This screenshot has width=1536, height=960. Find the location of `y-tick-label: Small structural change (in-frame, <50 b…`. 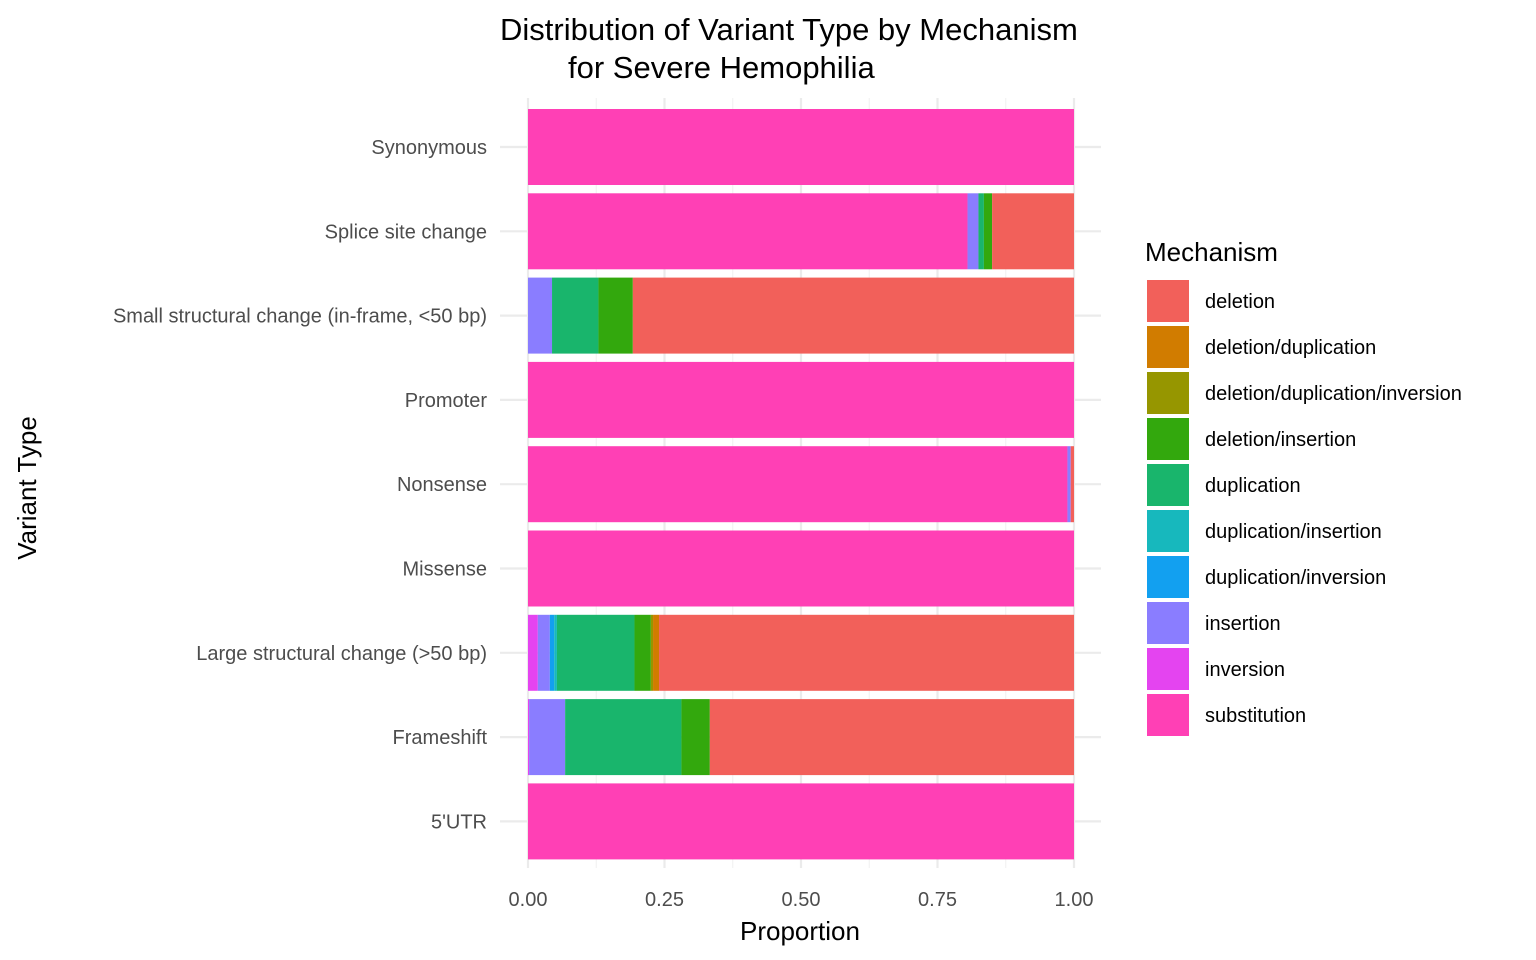

y-tick-label: Small structural change (in-frame, <50 b… is located at coordinates (300, 317).